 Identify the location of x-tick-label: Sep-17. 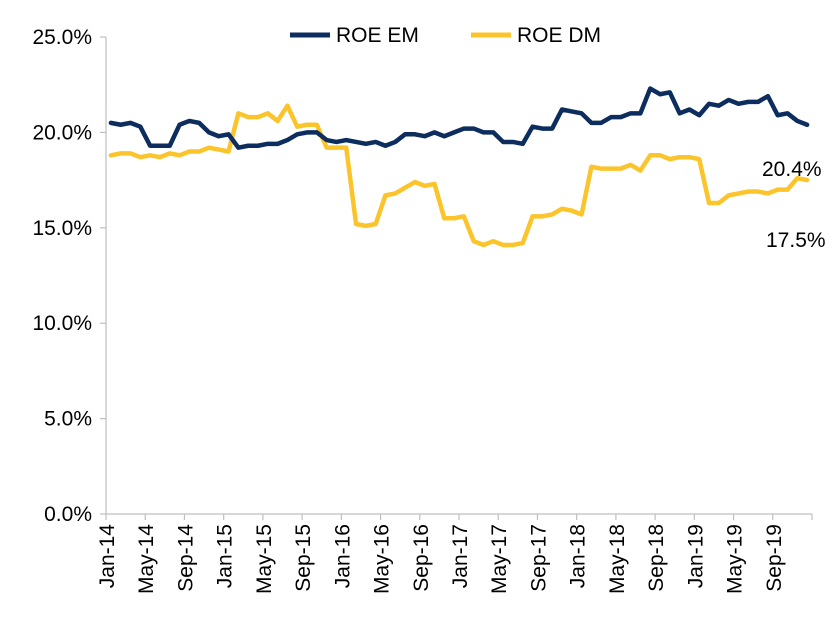
(538, 558).